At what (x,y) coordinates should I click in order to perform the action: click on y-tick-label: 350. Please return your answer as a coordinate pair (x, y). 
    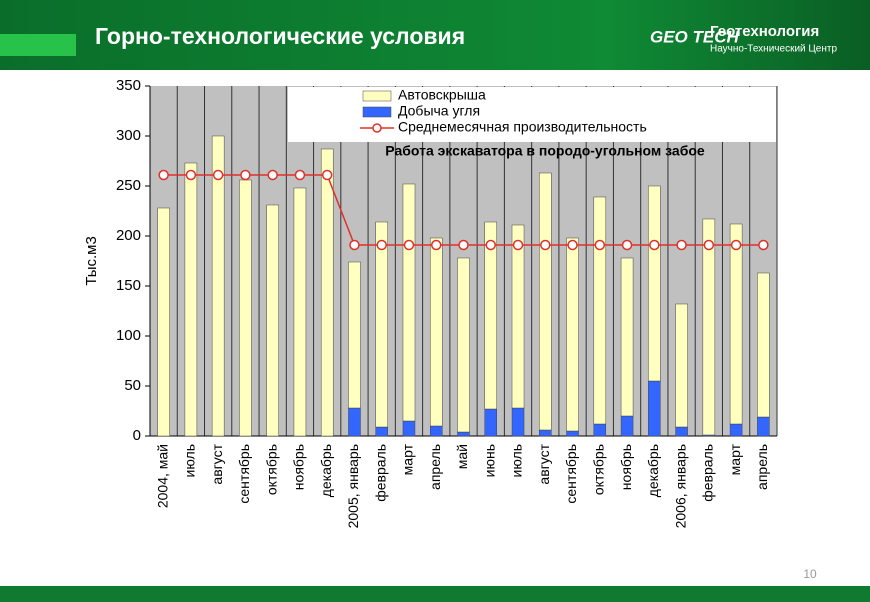
    Looking at the image, I should click on (128, 85).